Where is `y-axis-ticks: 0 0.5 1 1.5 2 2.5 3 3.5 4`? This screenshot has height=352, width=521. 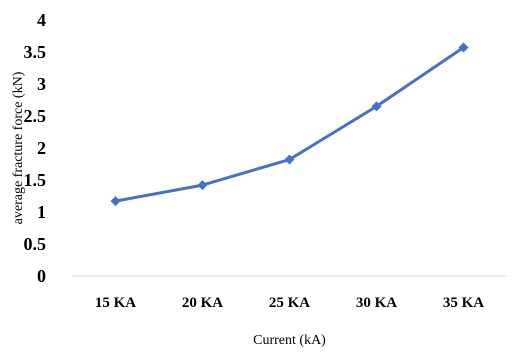 y-axis-ticks: 0 0.5 1 1.5 2 2.5 3 3.5 4 is located at coordinates (35, 148).